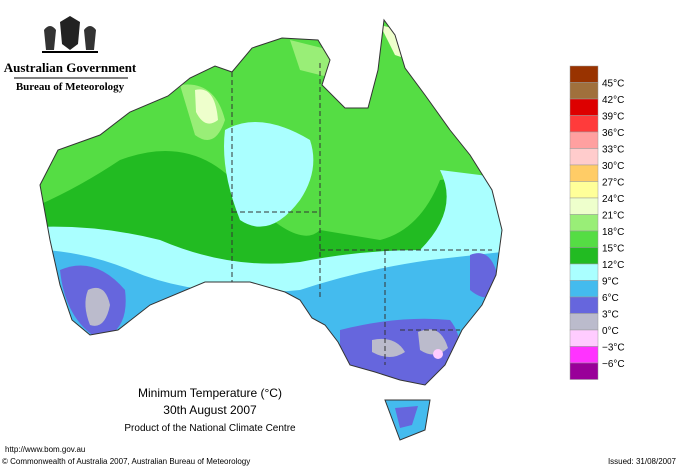  I want to click on government-name: Australian Government, so click(70, 67).